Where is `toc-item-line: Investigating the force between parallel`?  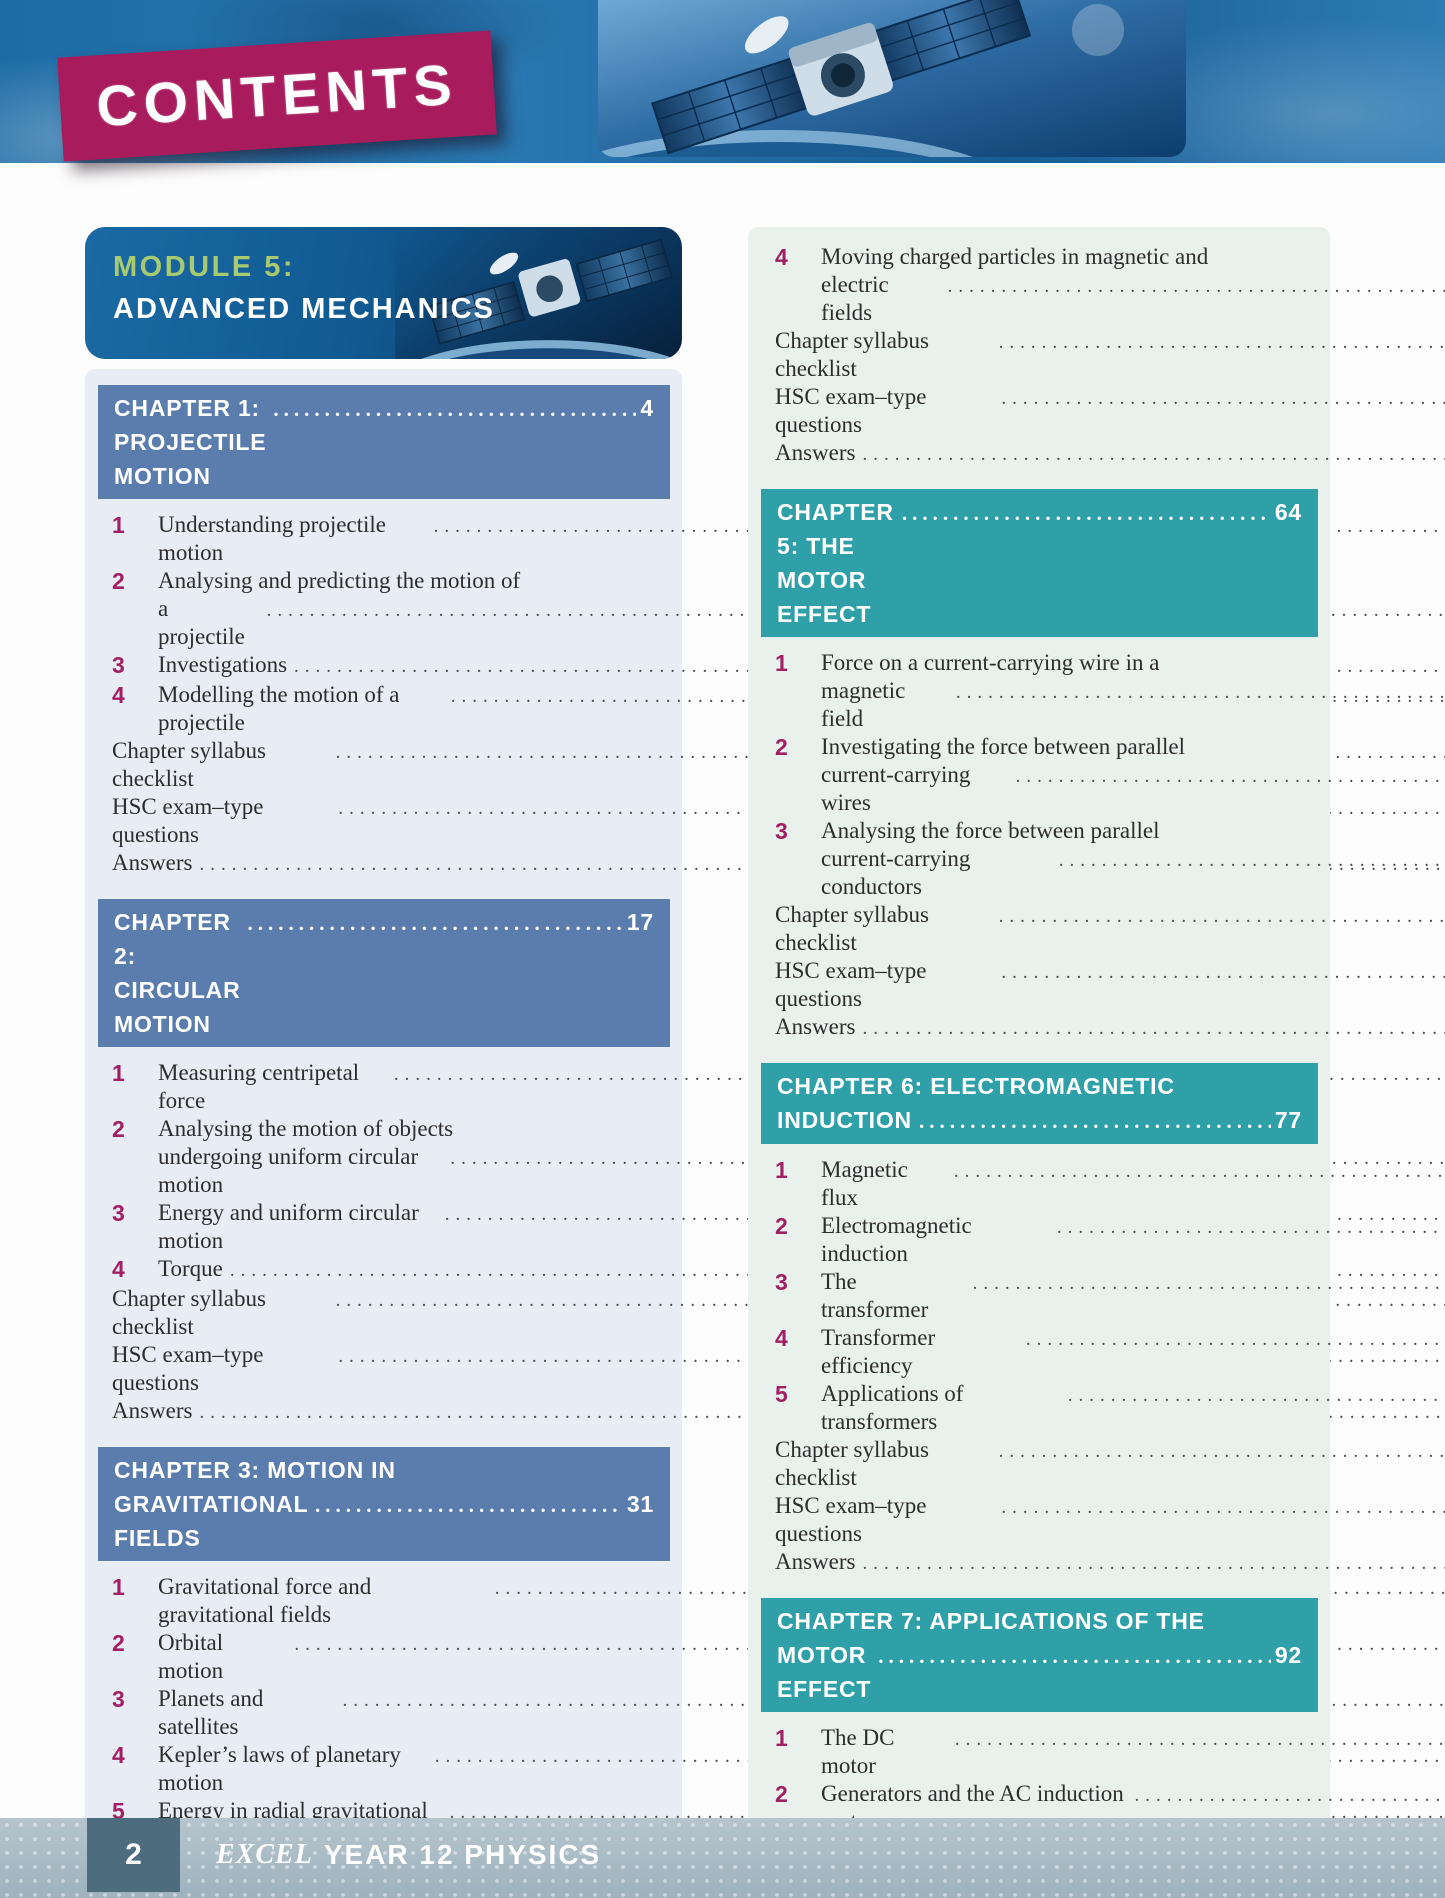
toc-item-line: Investigating the force between parallel is located at coordinates (1133, 747).